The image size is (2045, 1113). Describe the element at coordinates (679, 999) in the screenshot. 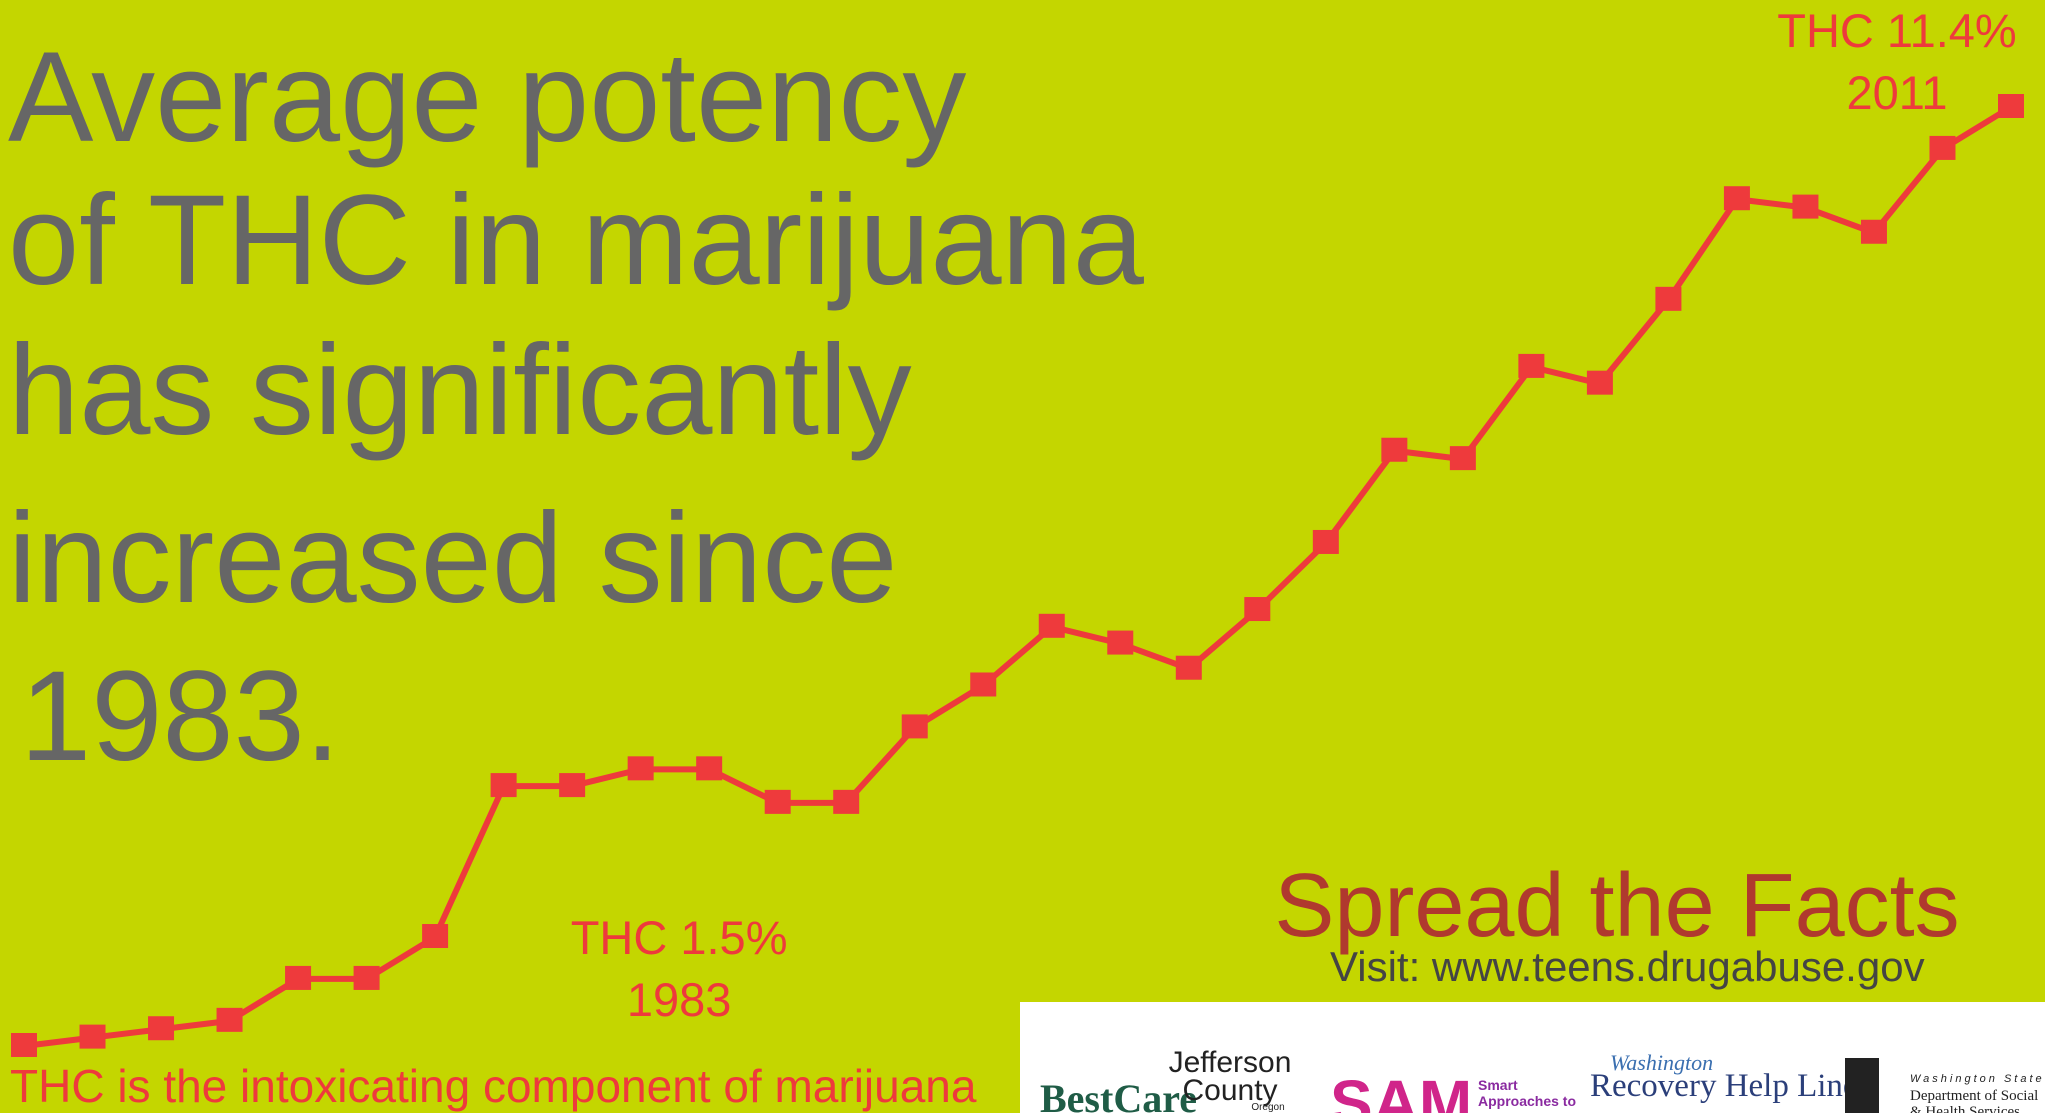

I see `annotation: 1983` at that location.